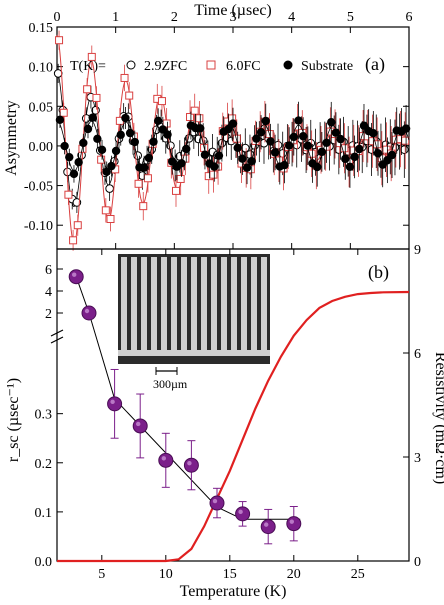  I want to click on legend-marker-2-9zfc, so click(131, 65).